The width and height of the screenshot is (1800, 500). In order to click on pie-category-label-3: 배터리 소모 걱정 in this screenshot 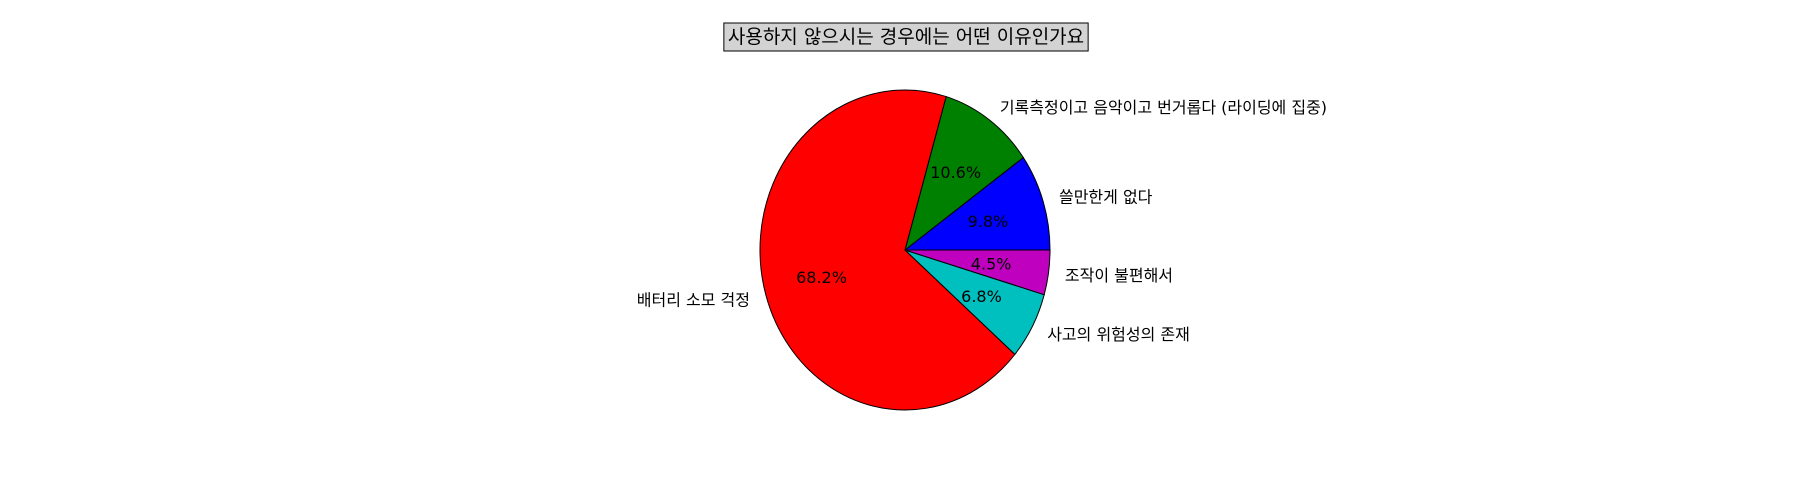, I will do `click(693, 300)`.